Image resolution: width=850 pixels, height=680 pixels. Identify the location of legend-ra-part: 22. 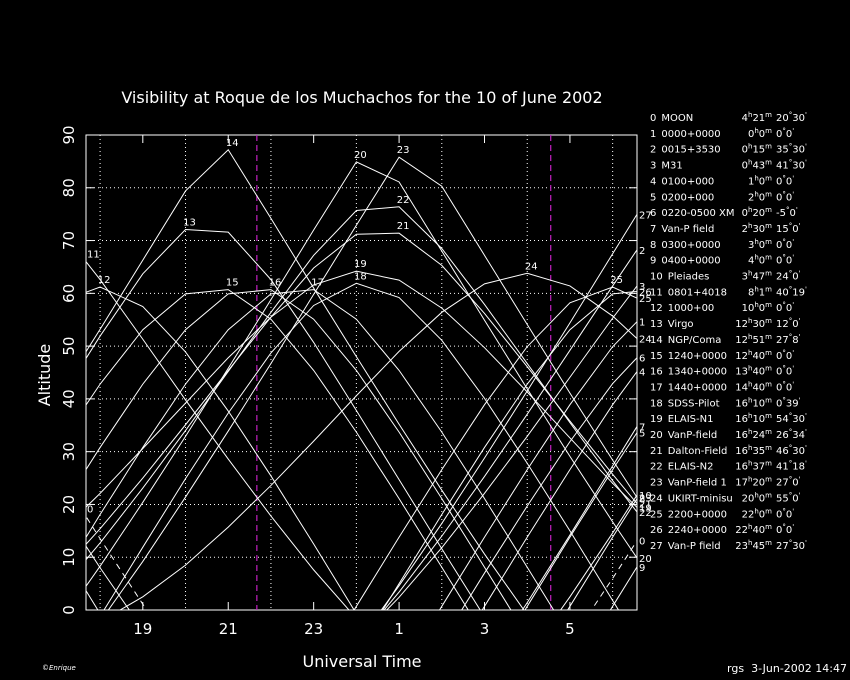
(748, 514).